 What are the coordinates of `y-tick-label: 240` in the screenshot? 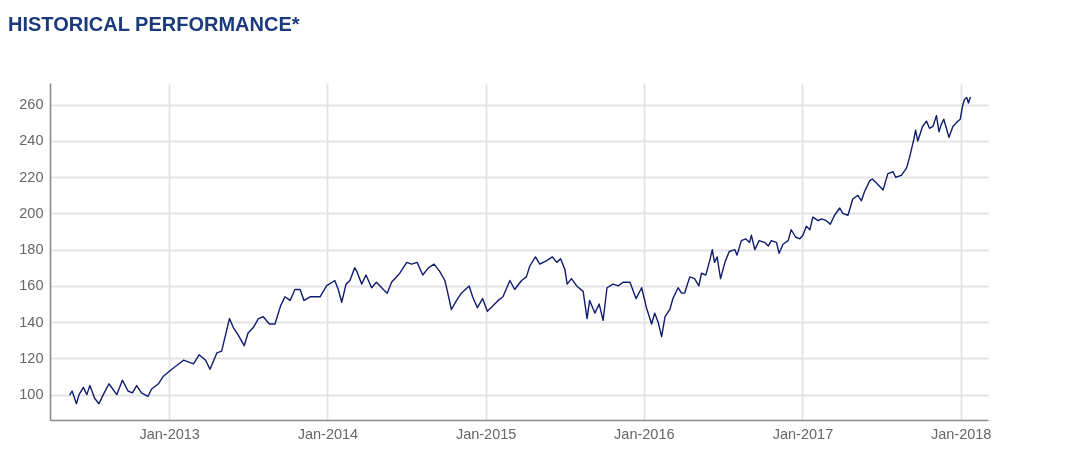 It's located at (31, 140).